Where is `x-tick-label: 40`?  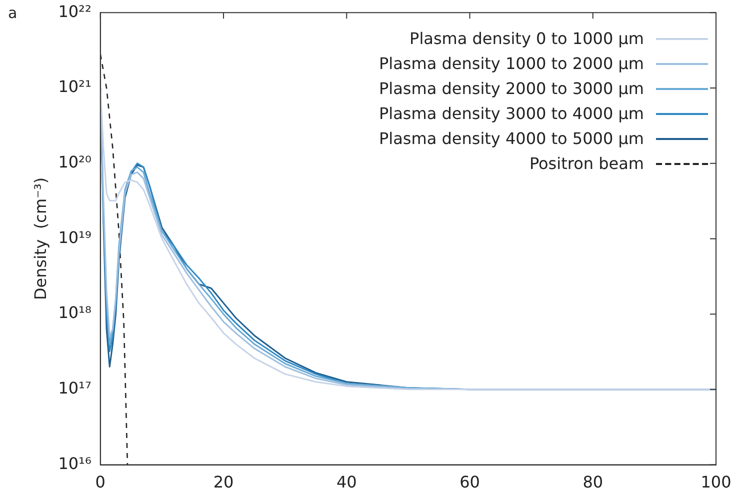 x-tick-label: 40 is located at coordinates (346, 482).